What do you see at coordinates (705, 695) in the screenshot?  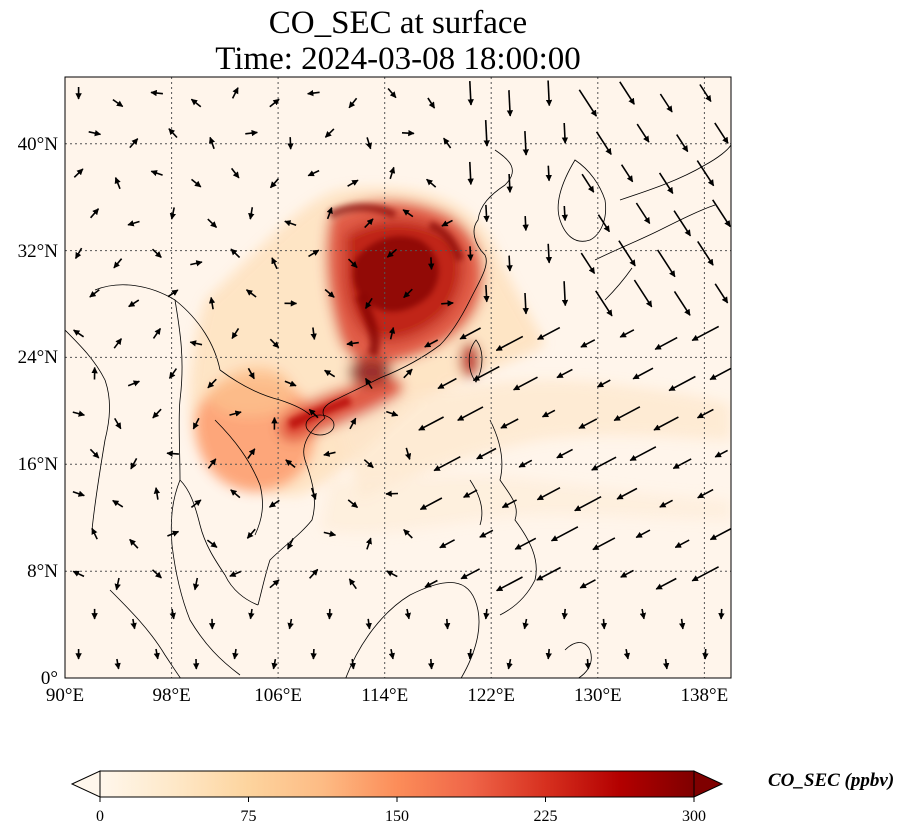 I see `lon-tick-label: 138°E` at bounding box center [705, 695].